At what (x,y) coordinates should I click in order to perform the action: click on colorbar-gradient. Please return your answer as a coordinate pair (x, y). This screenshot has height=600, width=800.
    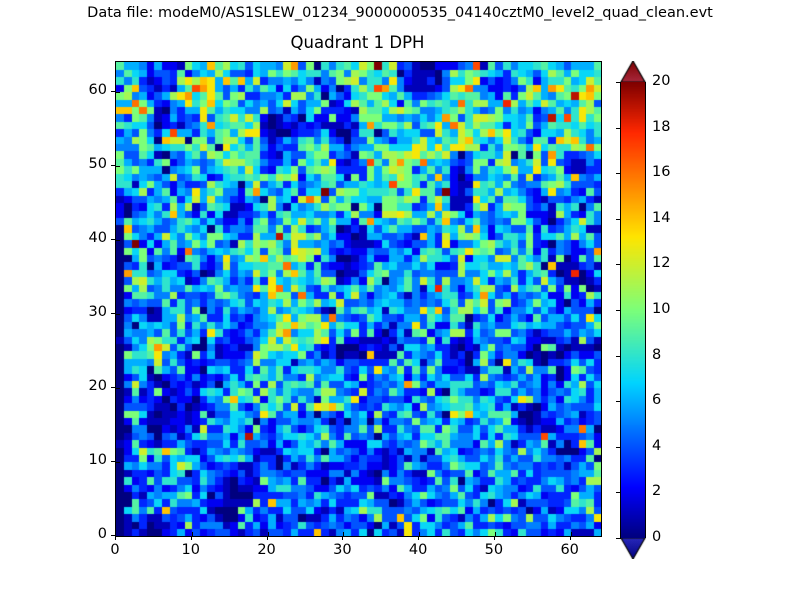
    Looking at the image, I should click on (633, 310).